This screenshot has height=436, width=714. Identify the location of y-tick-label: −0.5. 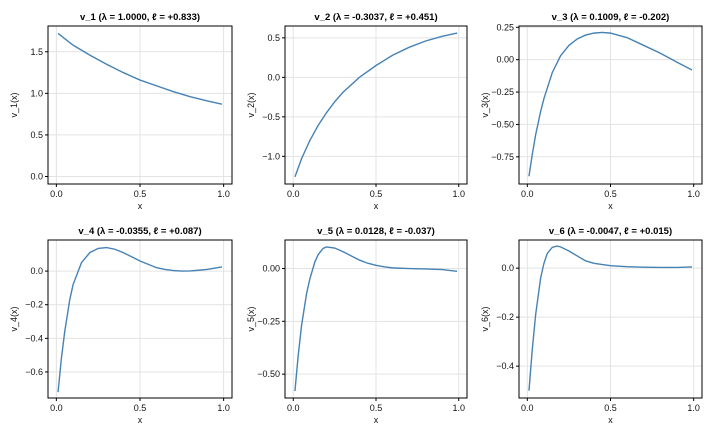
(271, 117).